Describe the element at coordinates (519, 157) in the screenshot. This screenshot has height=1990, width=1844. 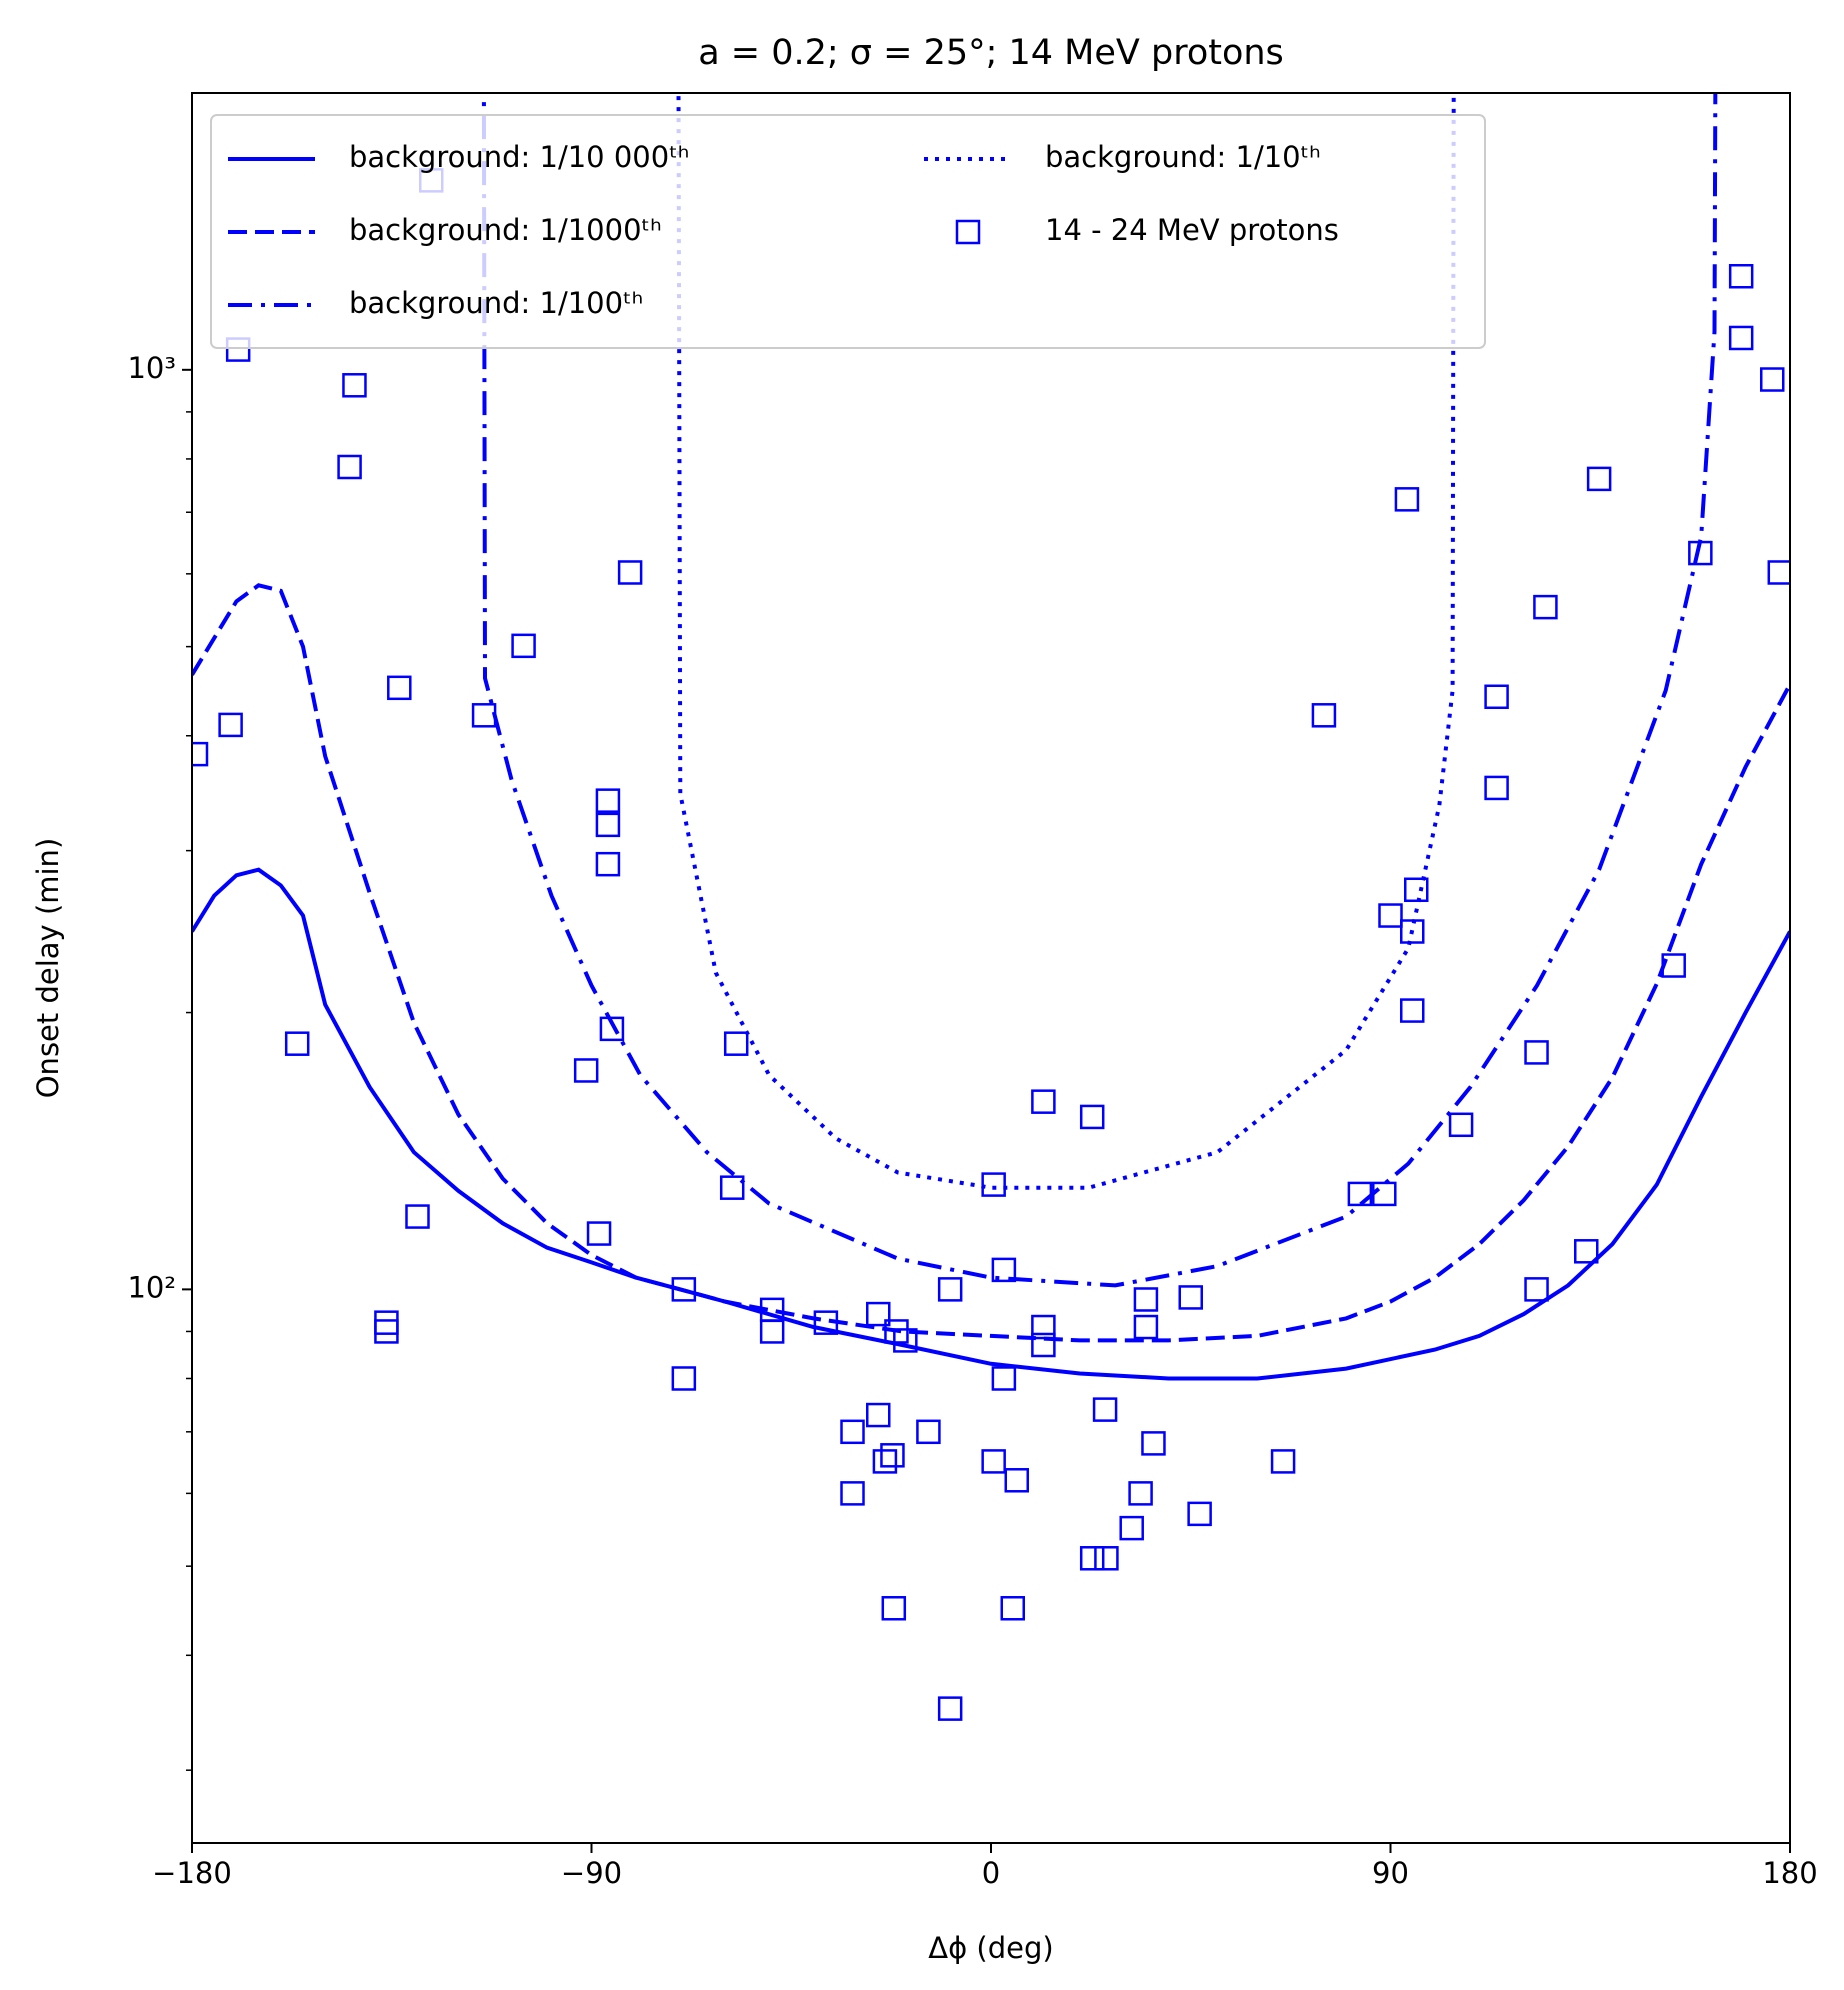
I see `legend-label: background: 1/10 000ᵗʰ` at that location.